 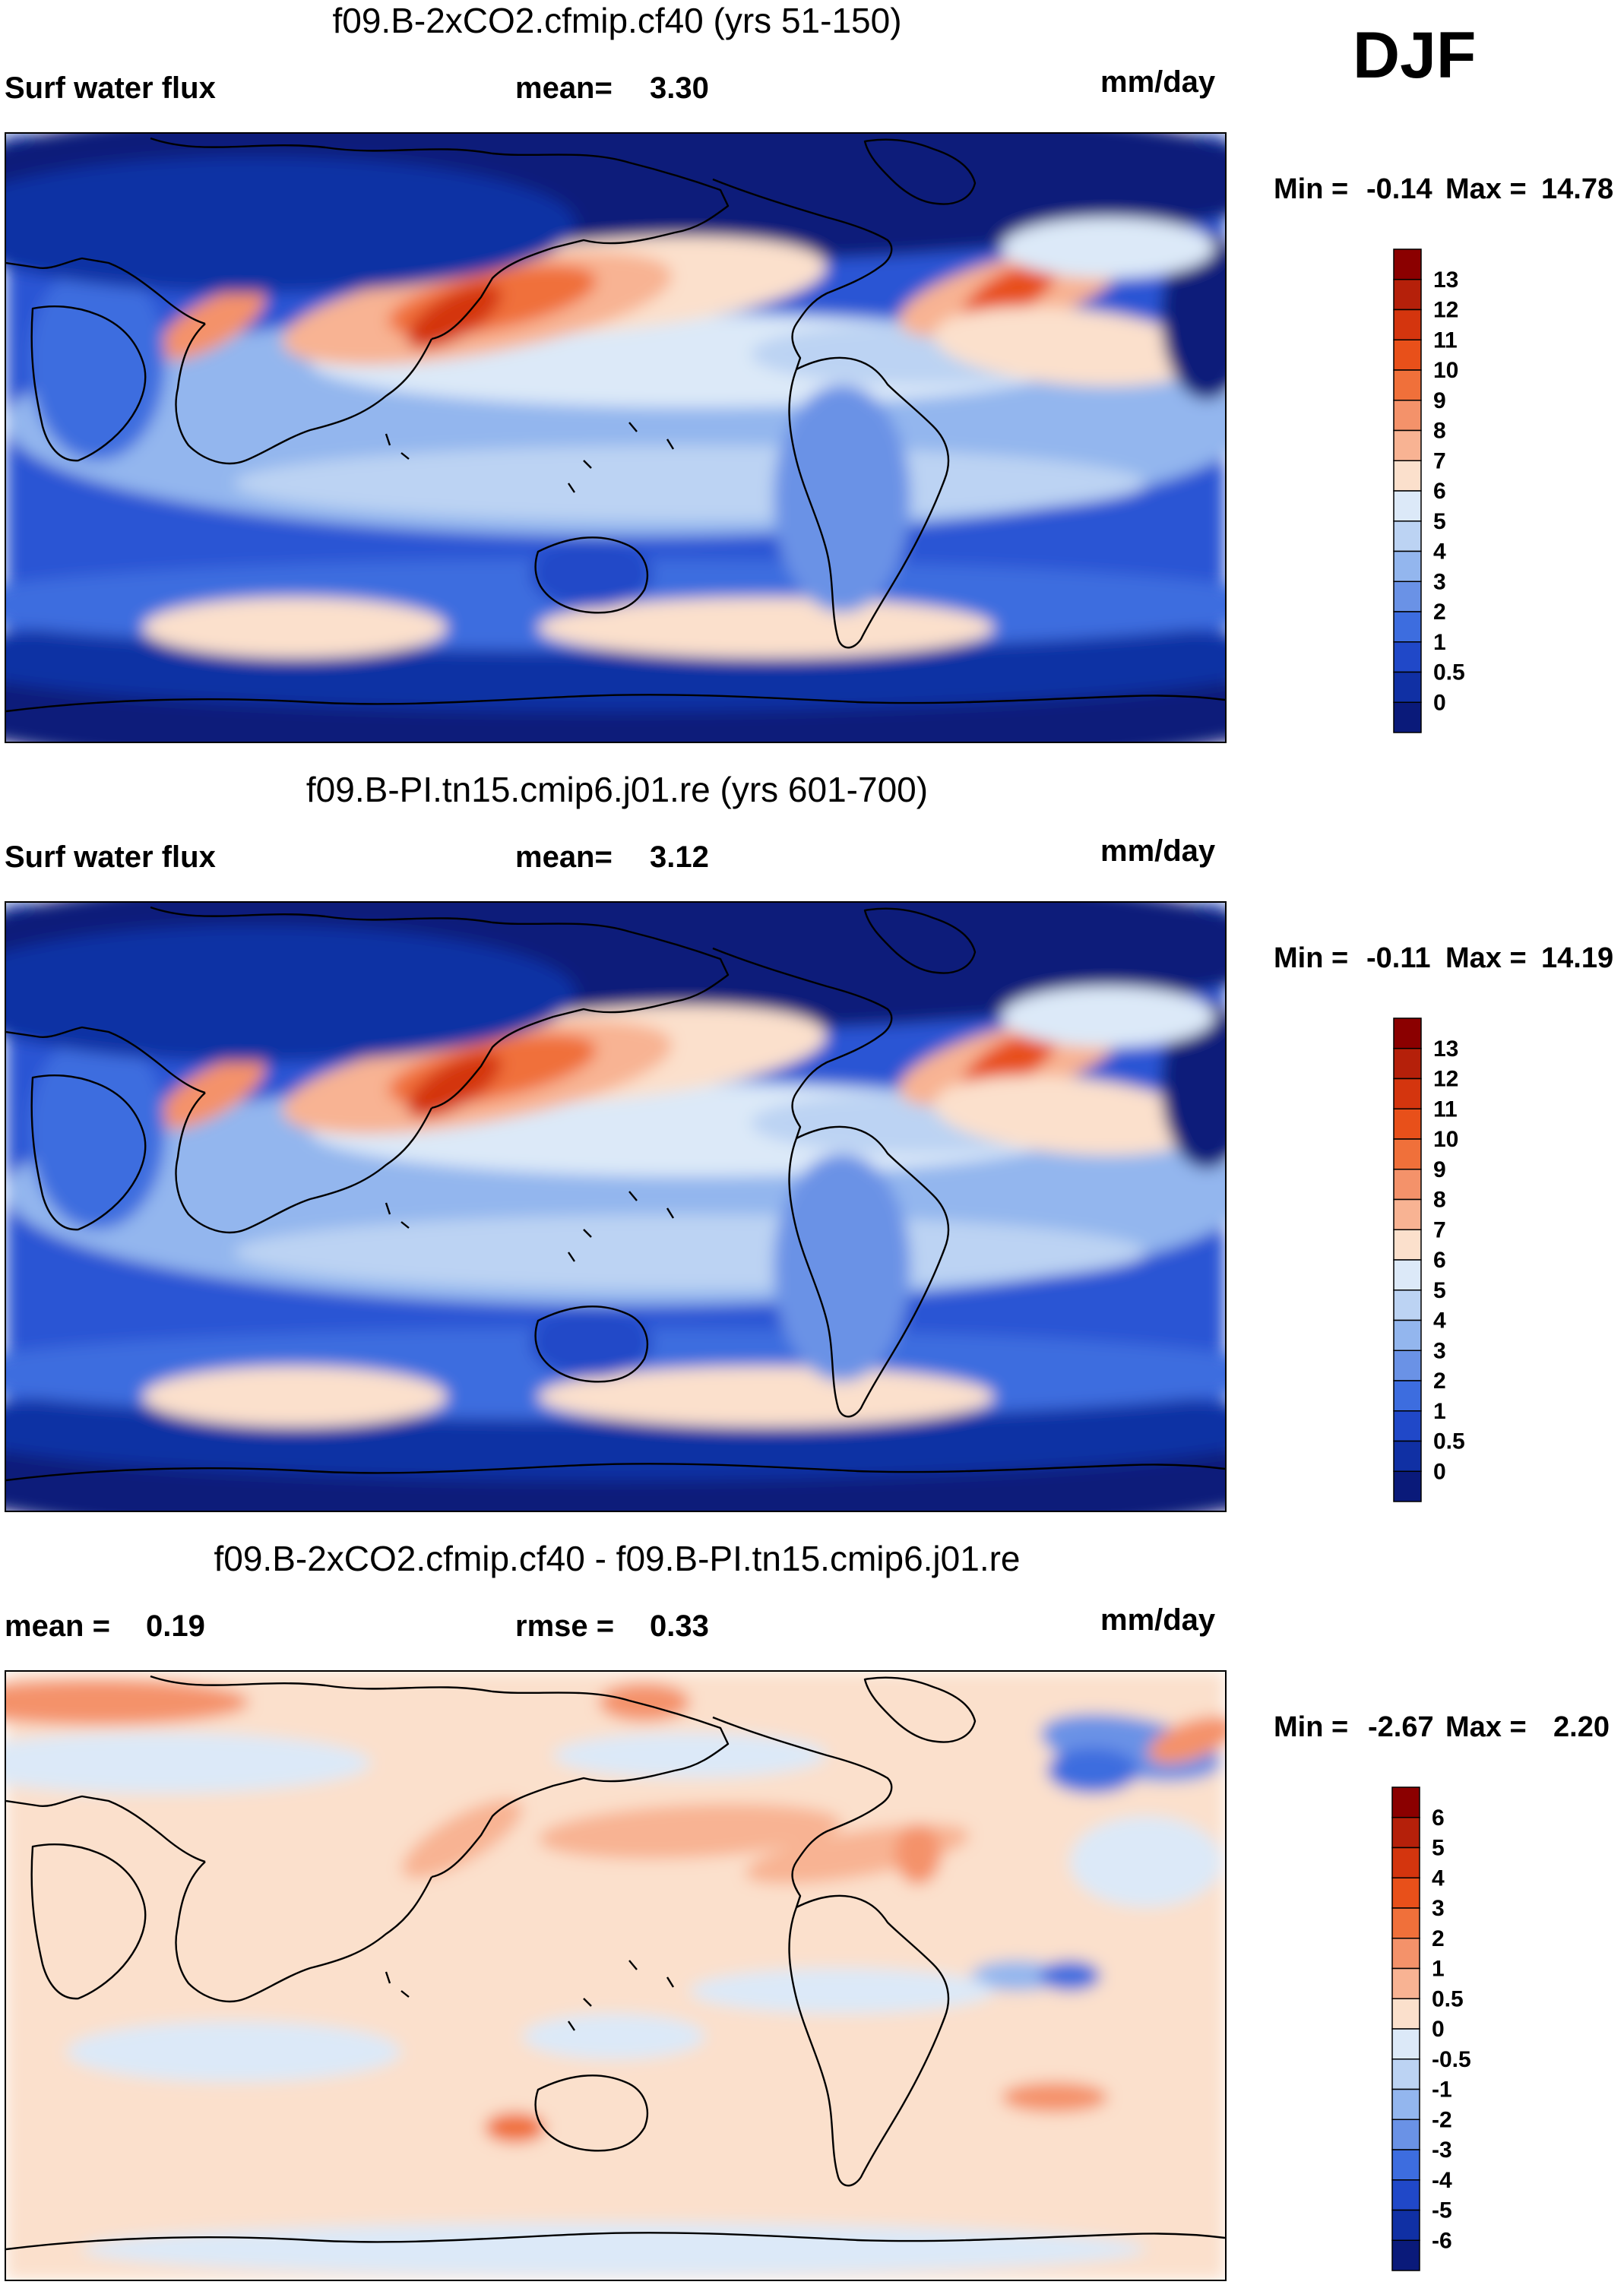 What do you see at coordinates (1439, 460) in the screenshot?
I see `colorbar-tick-label: 7` at bounding box center [1439, 460].